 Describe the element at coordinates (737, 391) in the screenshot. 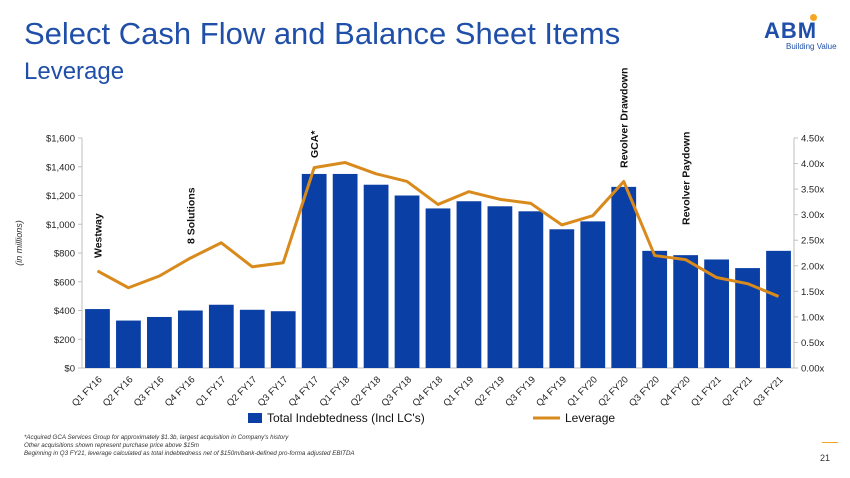

I see `x-tick-label: Q2 FY21` at that location.